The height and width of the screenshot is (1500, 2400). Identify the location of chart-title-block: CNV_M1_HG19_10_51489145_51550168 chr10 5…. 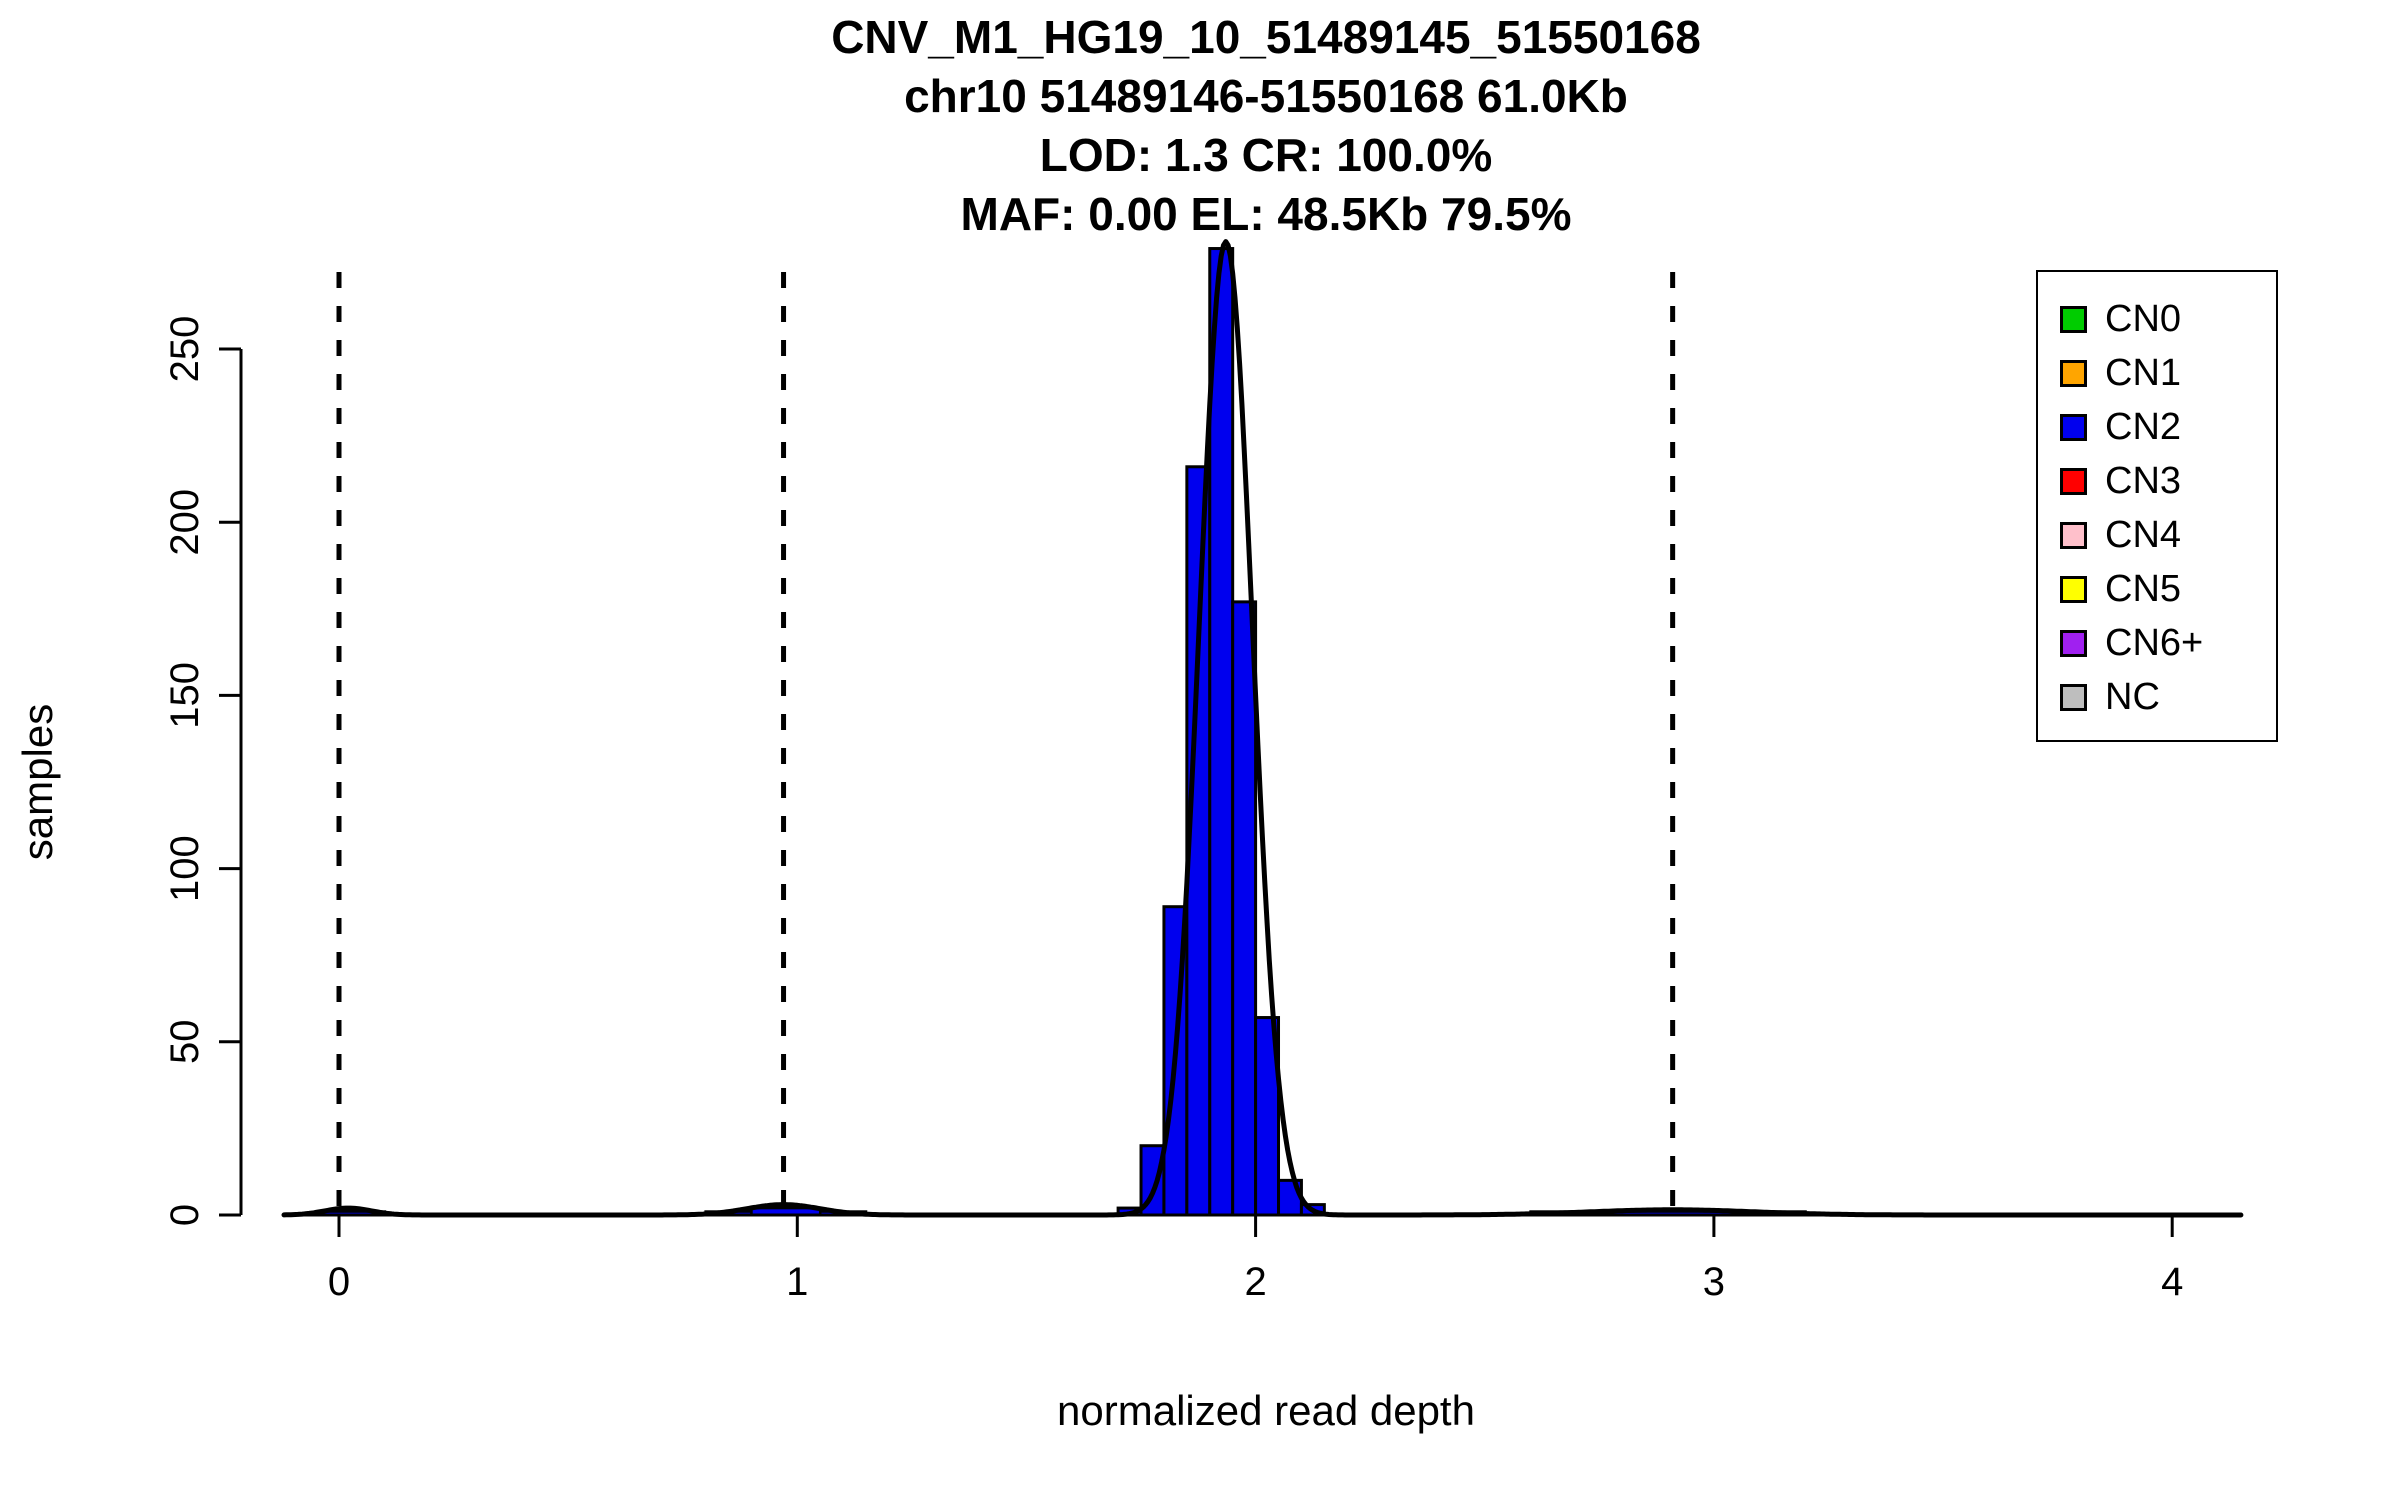
(1266, 126).